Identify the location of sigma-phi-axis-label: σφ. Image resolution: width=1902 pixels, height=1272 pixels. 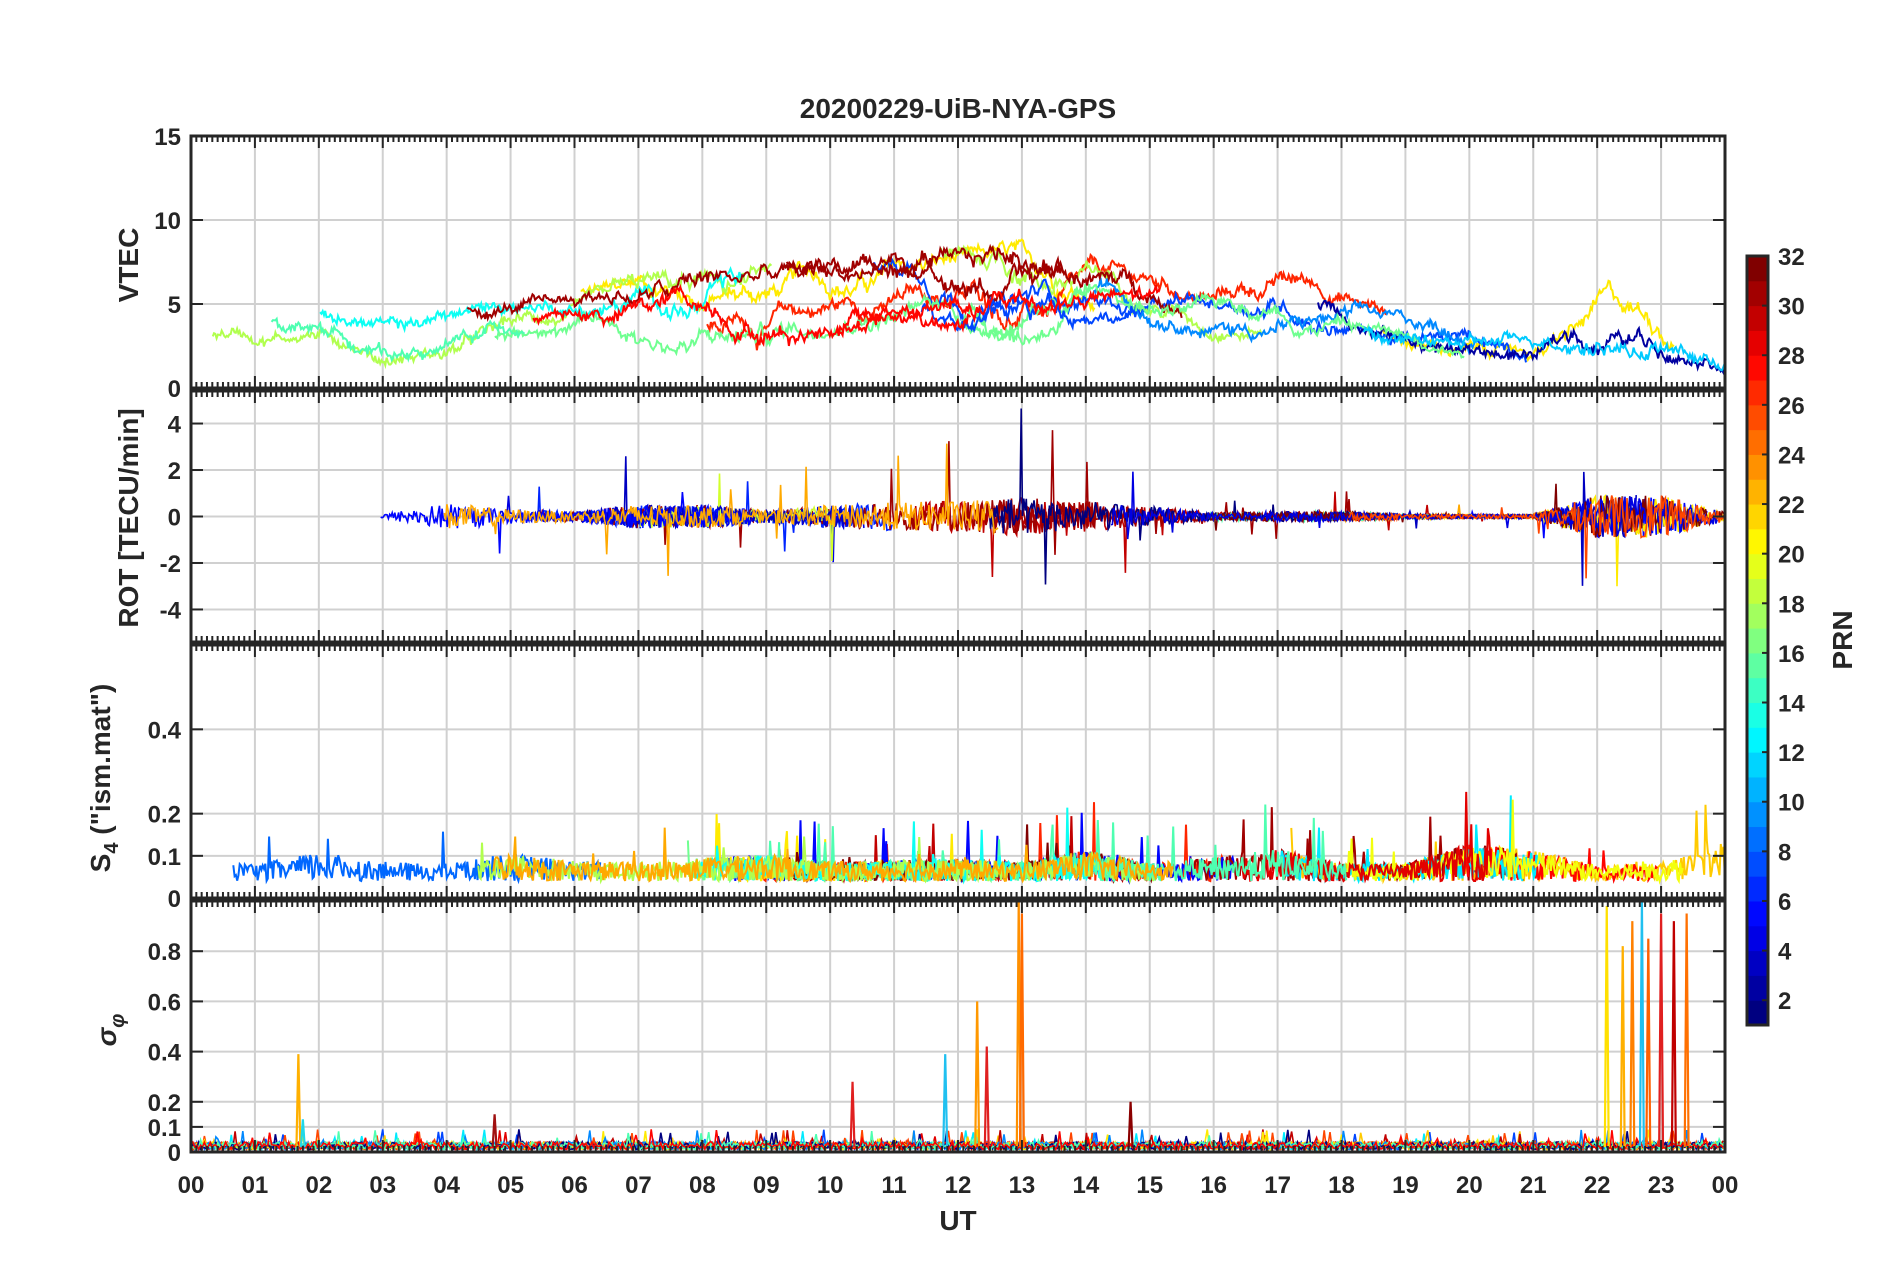
(110, 1030).